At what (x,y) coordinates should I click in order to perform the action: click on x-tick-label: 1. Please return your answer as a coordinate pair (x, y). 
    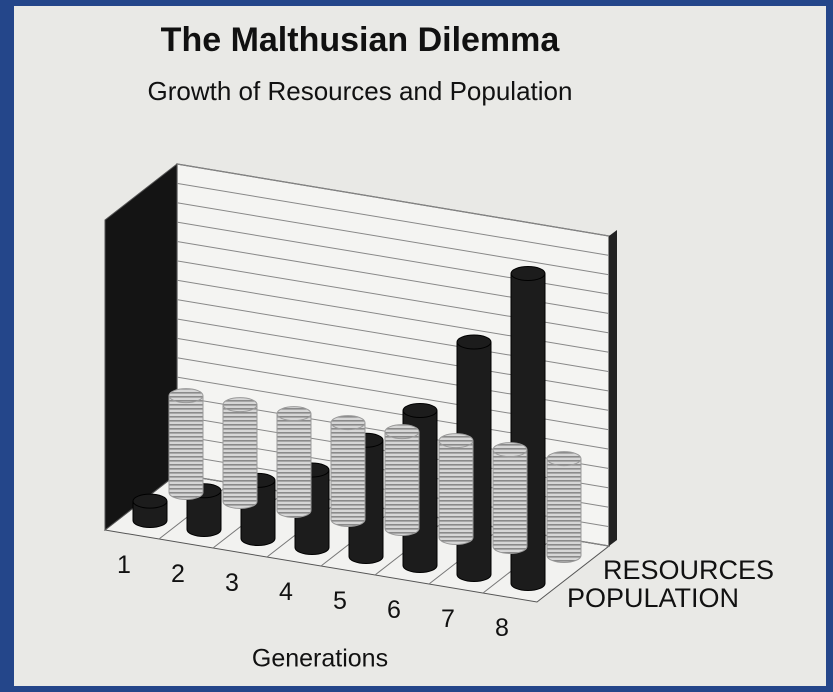
    Looking at the image, I should click on (124, 565).